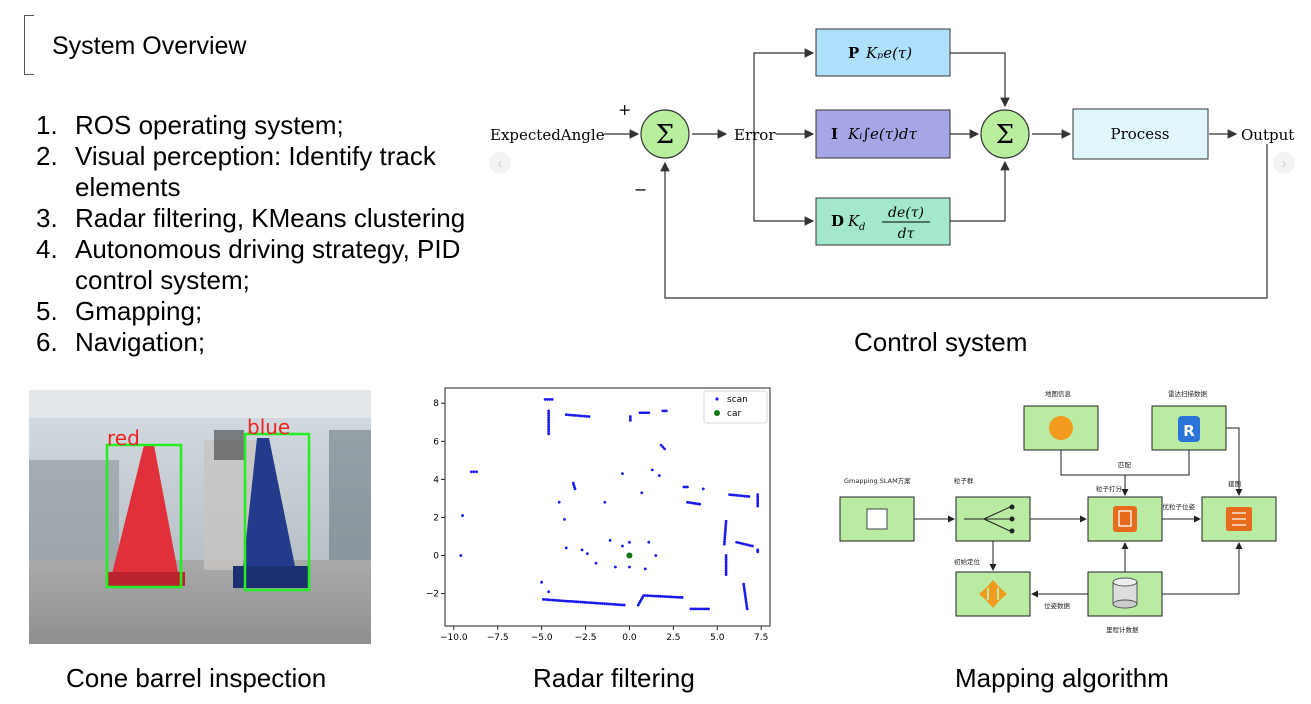 The width and height of the screenshot is (1311, 704). I want to click on process-block, so click(1140, 134).